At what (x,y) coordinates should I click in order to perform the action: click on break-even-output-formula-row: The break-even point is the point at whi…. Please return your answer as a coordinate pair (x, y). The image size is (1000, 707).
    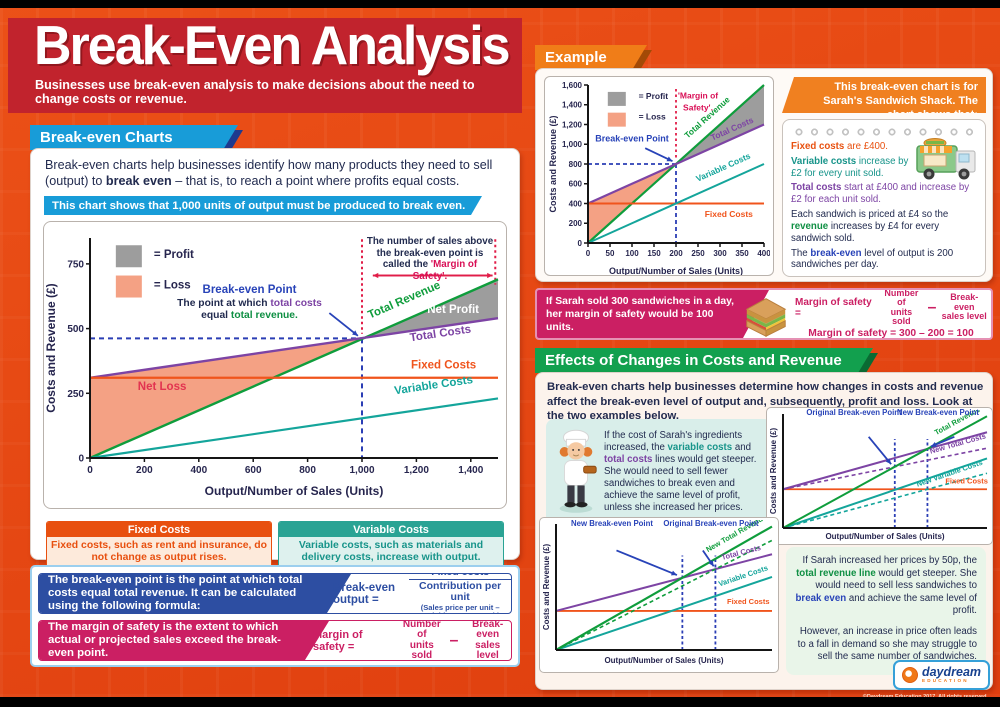
    Looking at the image, I should click on (275, 593).